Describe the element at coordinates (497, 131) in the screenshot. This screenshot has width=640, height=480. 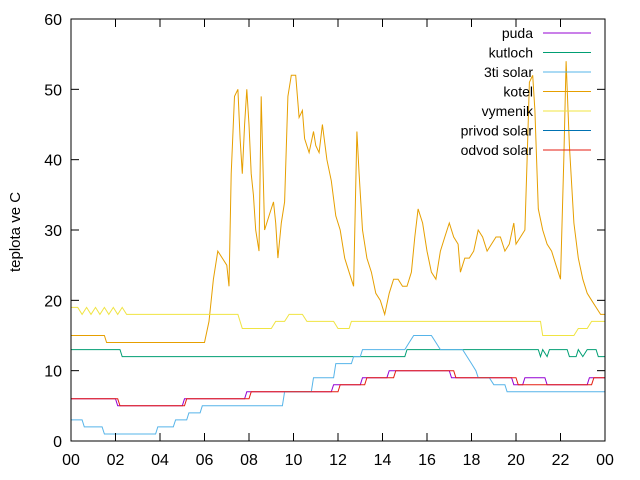
I see `legend-label: privod solar` at that location.